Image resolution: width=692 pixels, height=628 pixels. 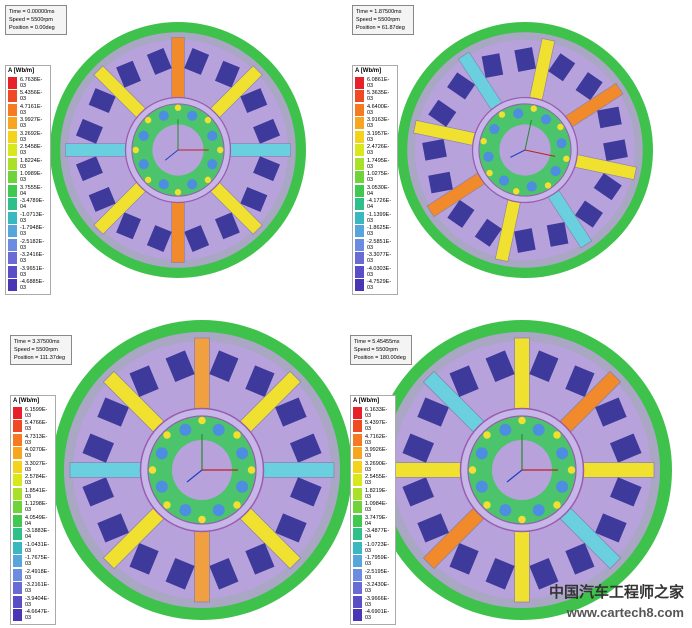 I want to click on legend-label: 4.6400E-03, so click(x=378, y=109).